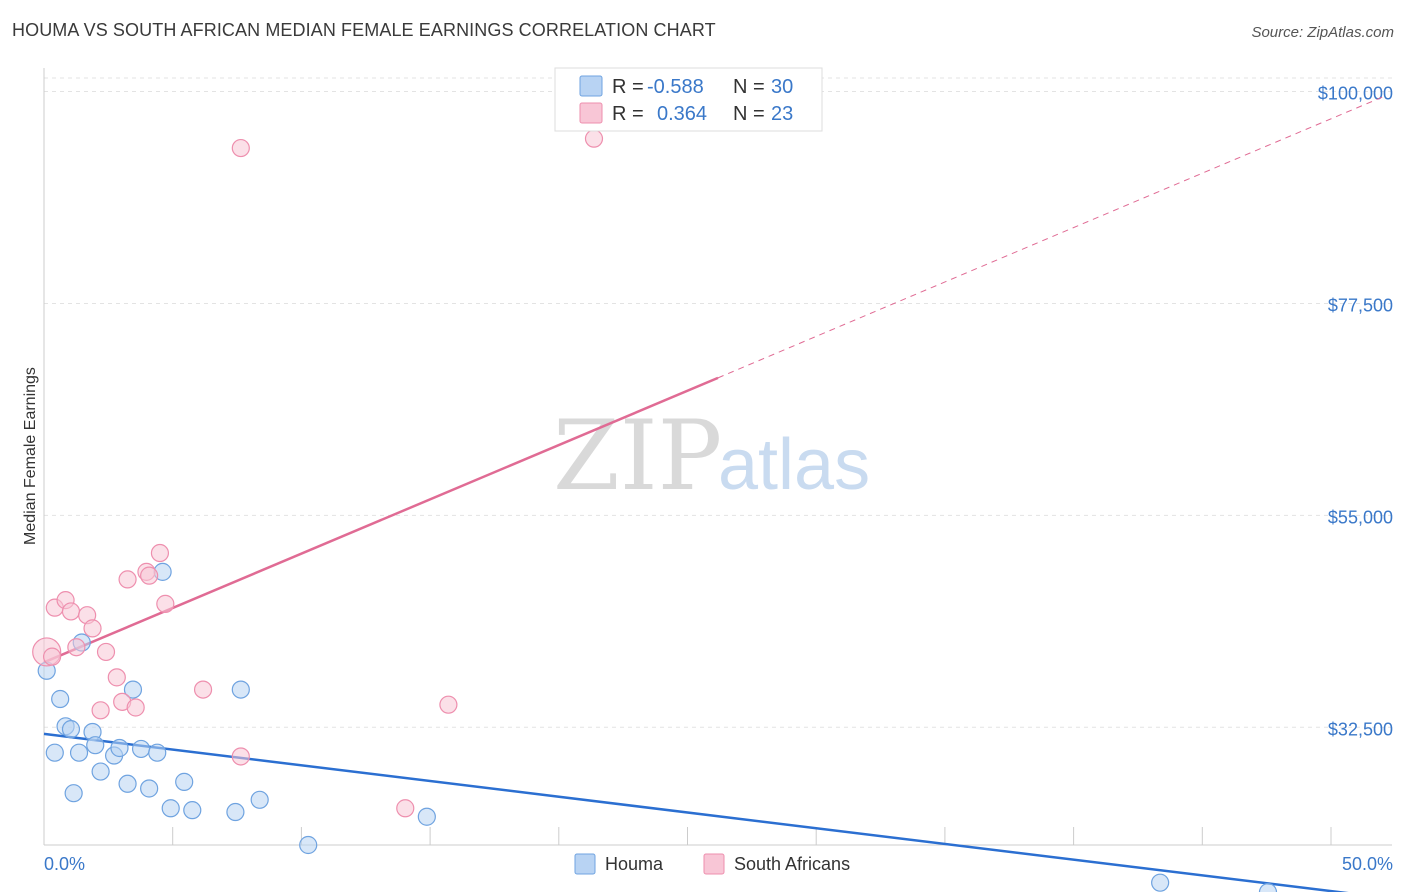 The height and width of the screenshot is (892, 1406). I want to click on y-axis-title: Median Female Earnings, so click(30, 456).